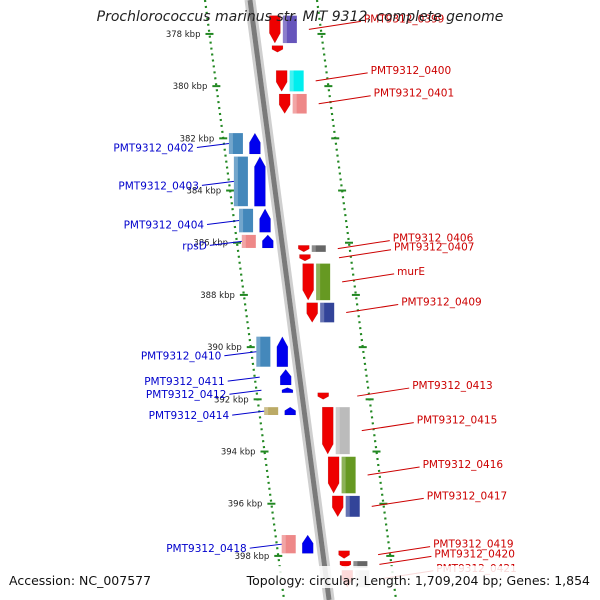 The image size is (600, 600). What do you see at coordinates (224, 348) in the screenshot?
I see `scale-tick-label: 390 kbp` at bounding box center [224, 348].